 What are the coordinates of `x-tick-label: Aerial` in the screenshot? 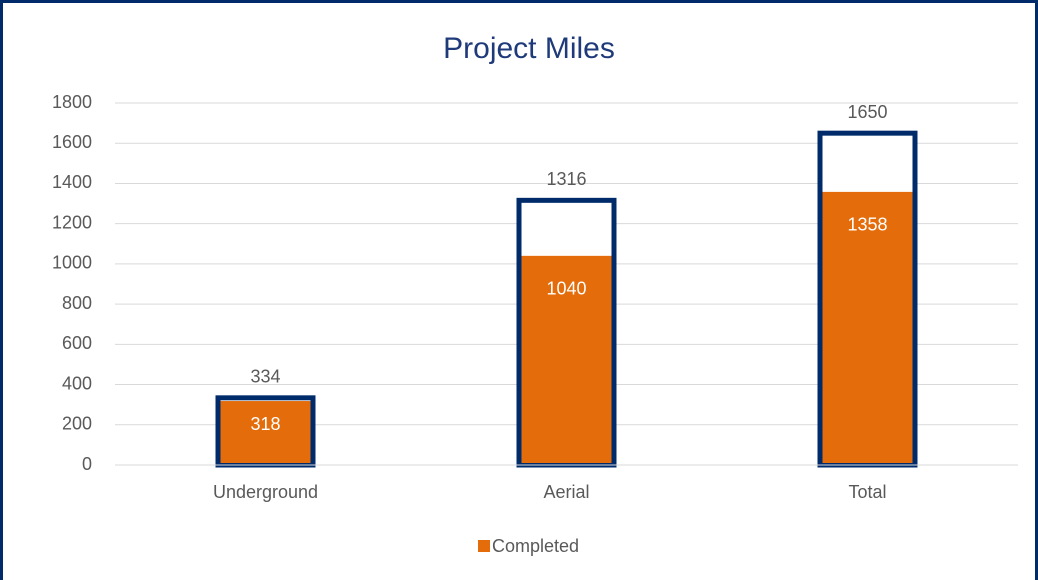 It's located at (566, 492).